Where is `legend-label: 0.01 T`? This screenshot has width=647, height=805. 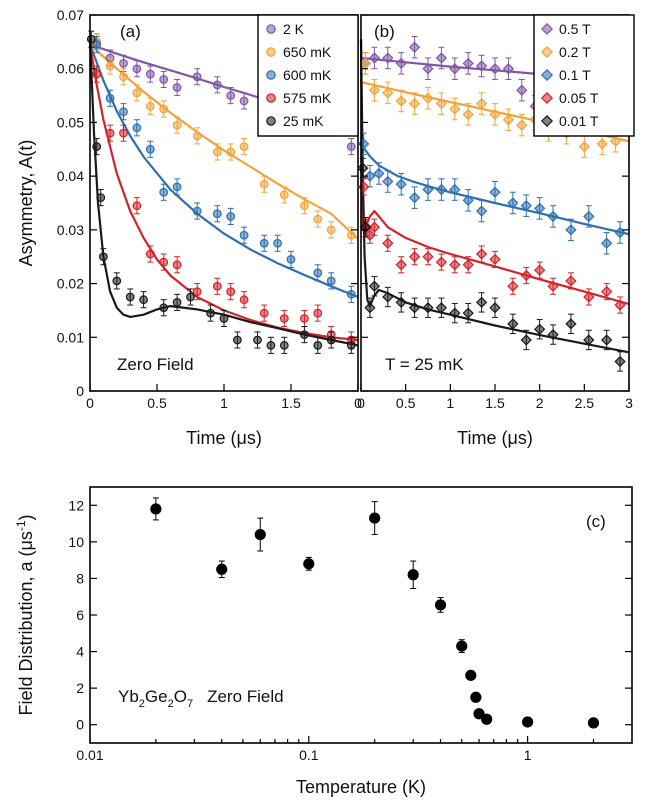
legend-label: 0.01 T is located at coordinates (579, 121).